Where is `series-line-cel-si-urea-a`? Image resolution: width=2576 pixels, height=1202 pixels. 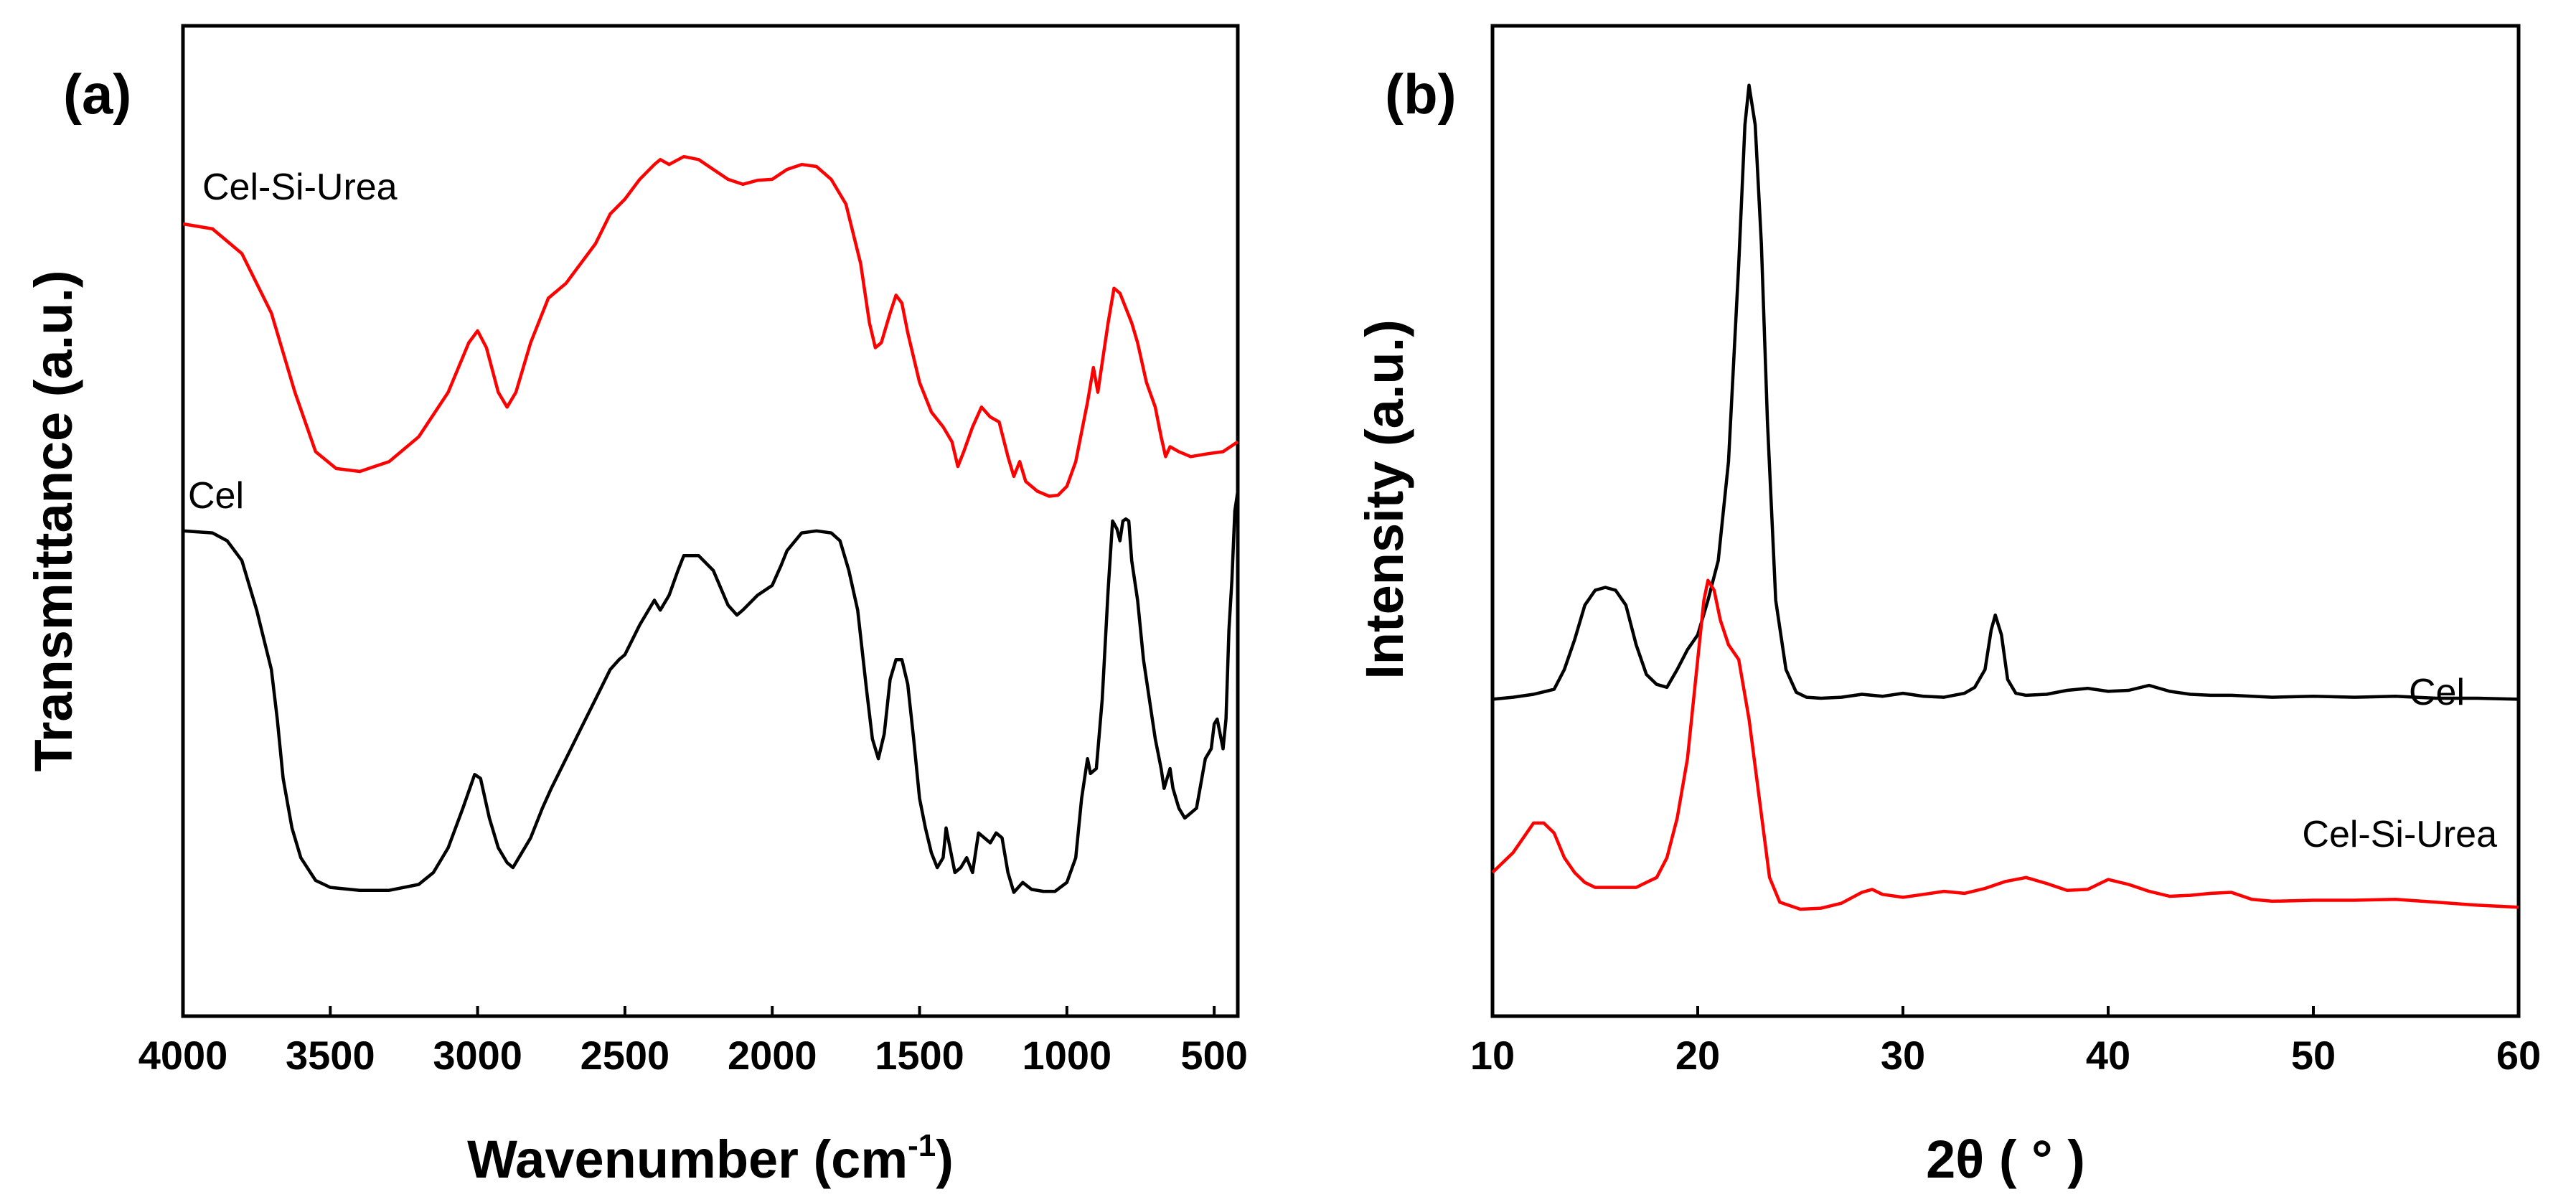
series-line-cel-si-urea-a is located at coordinates (710, 326).